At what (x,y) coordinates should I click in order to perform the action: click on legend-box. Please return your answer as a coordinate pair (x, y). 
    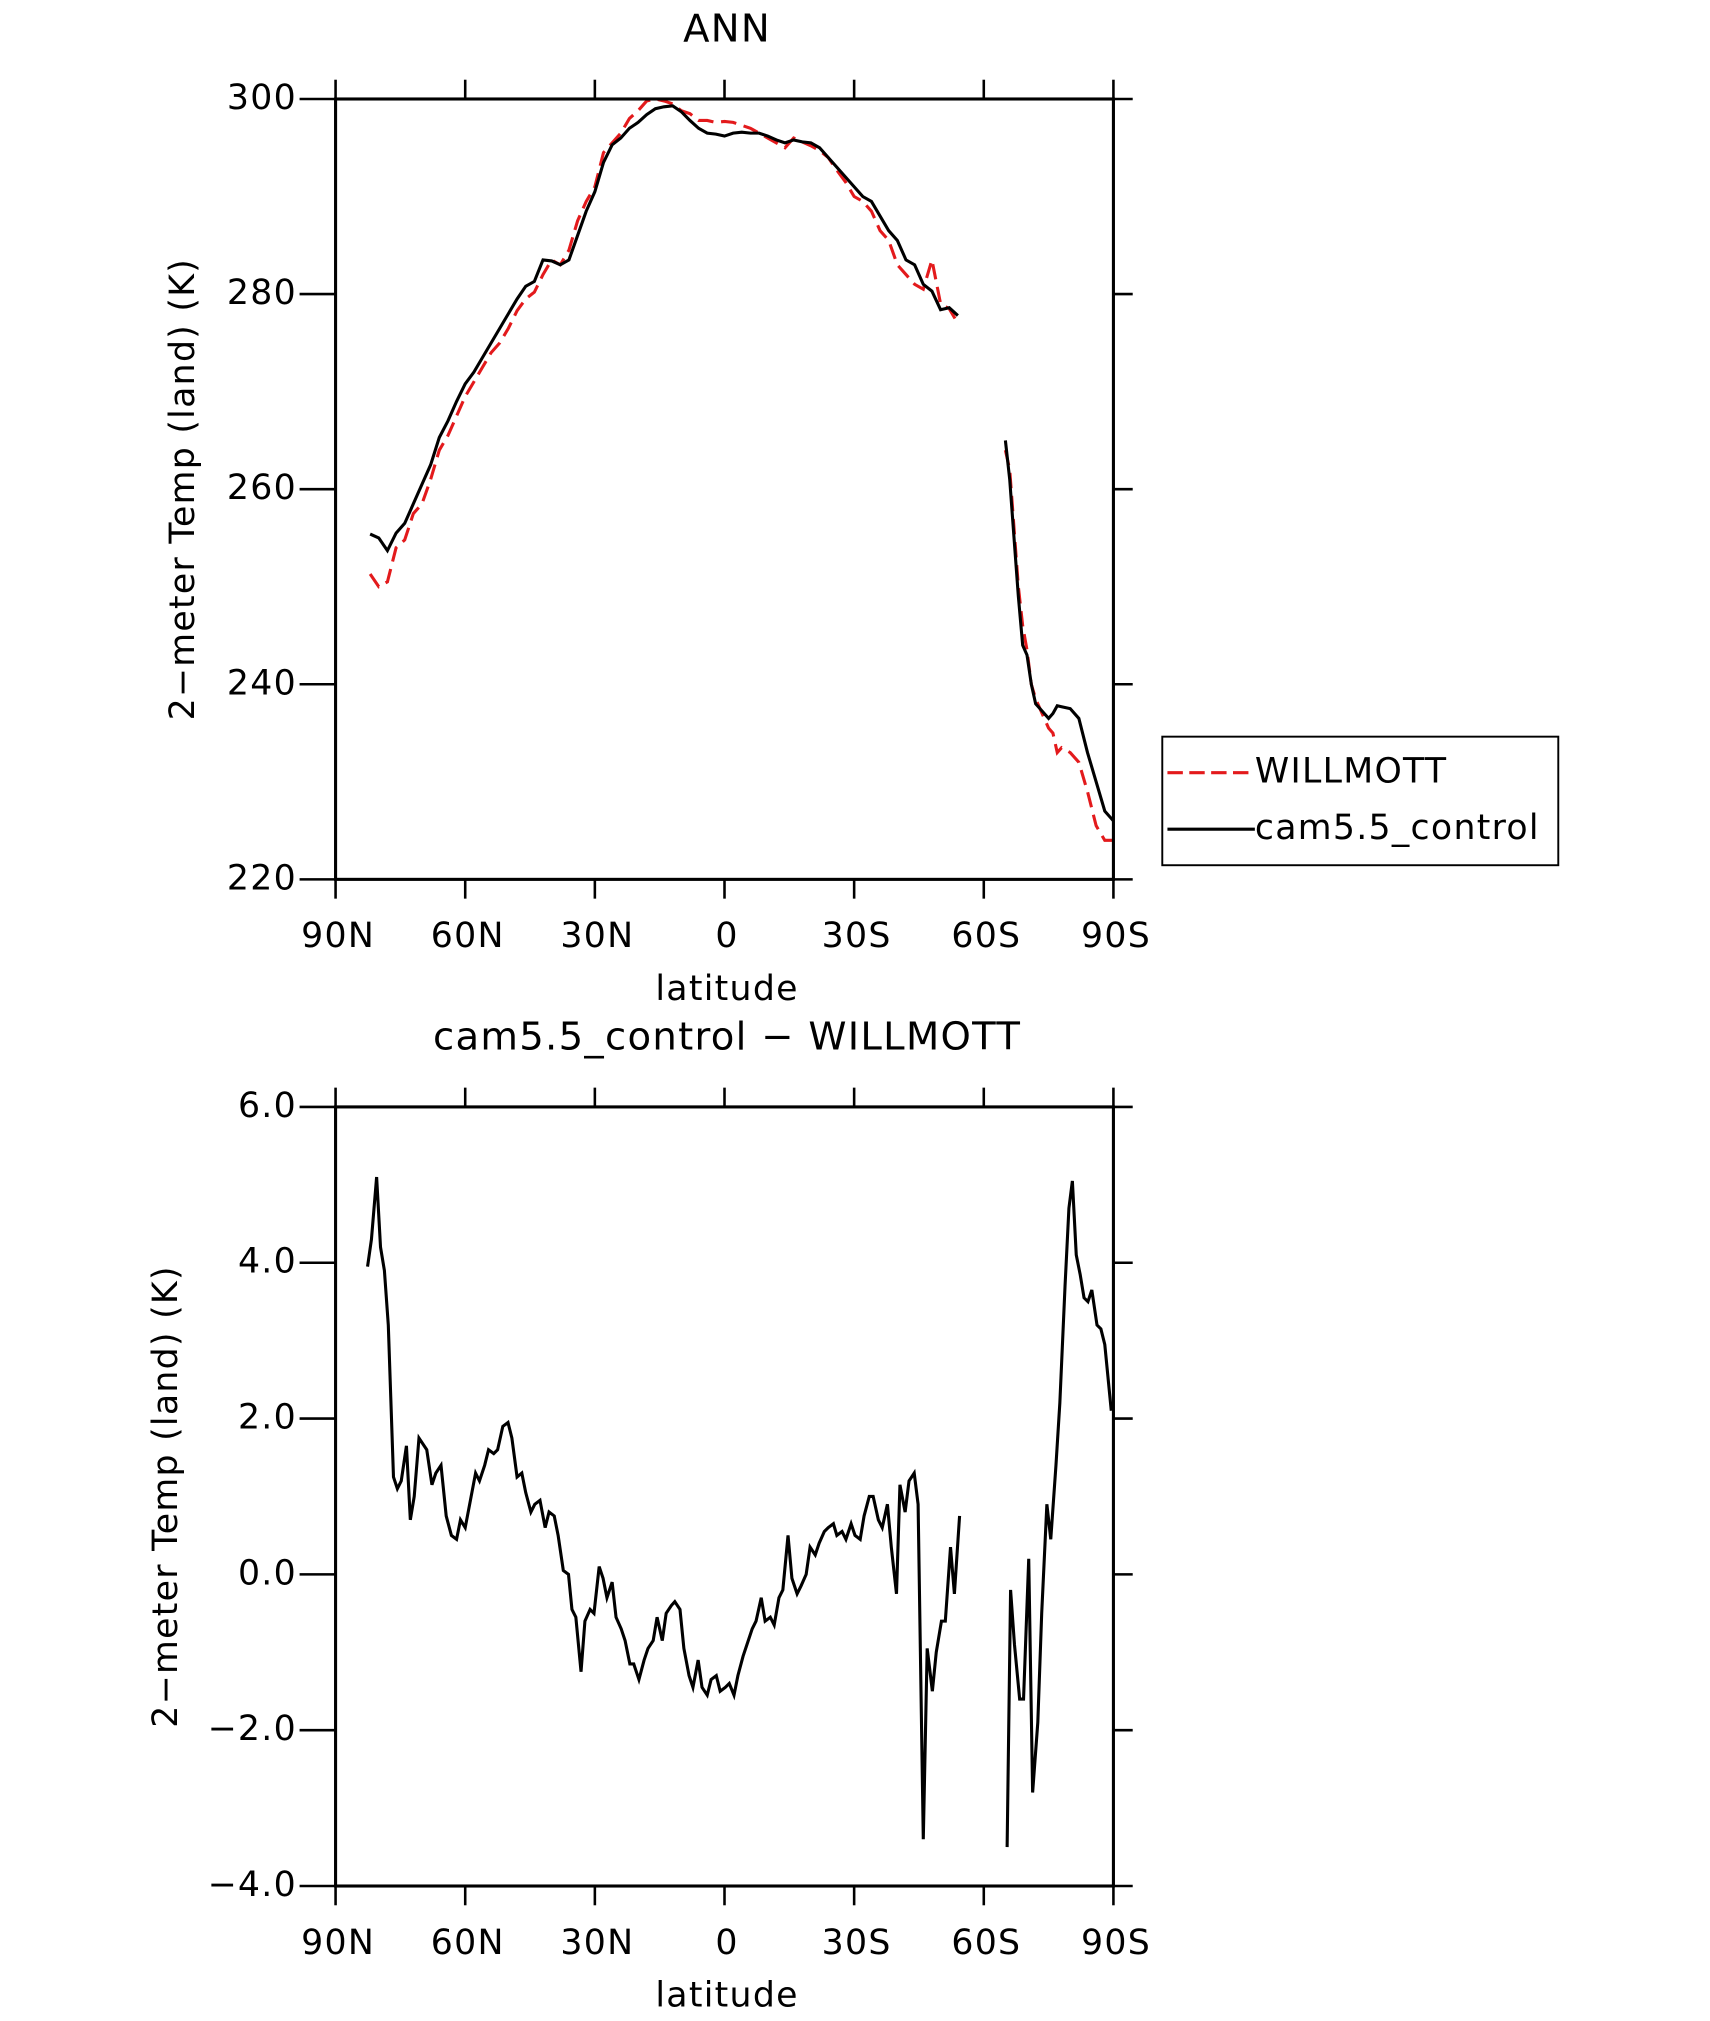
    Looking at the image, I should click on (1360, 801).